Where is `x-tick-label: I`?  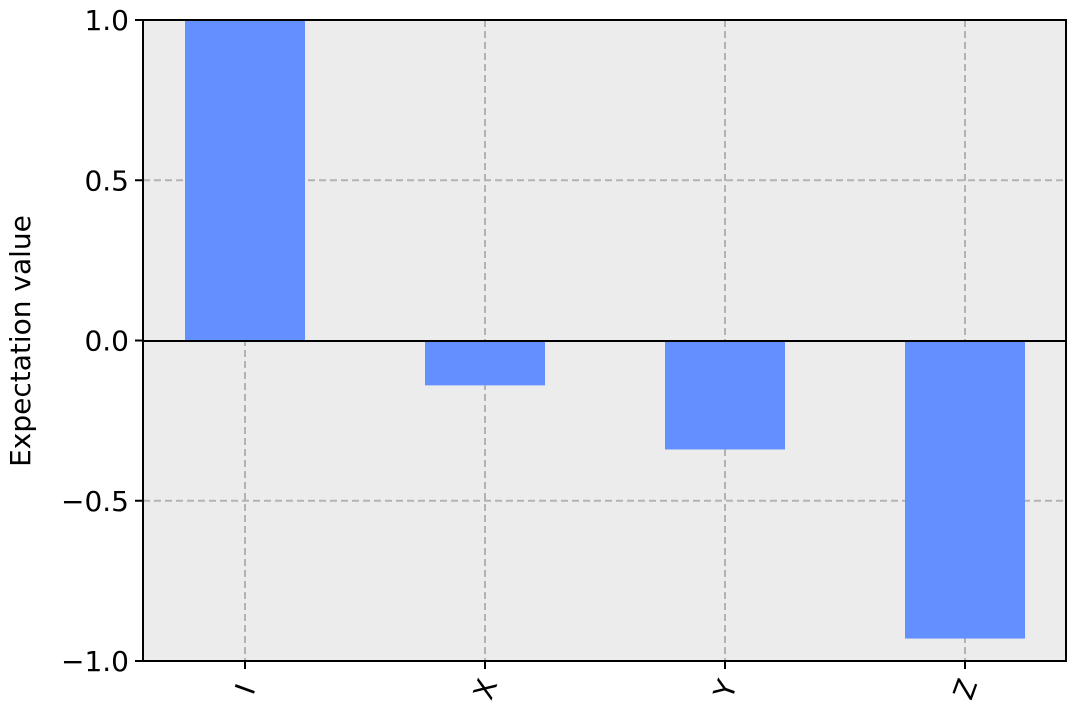 x-tick-label: I is located at coordinates (246, 689).